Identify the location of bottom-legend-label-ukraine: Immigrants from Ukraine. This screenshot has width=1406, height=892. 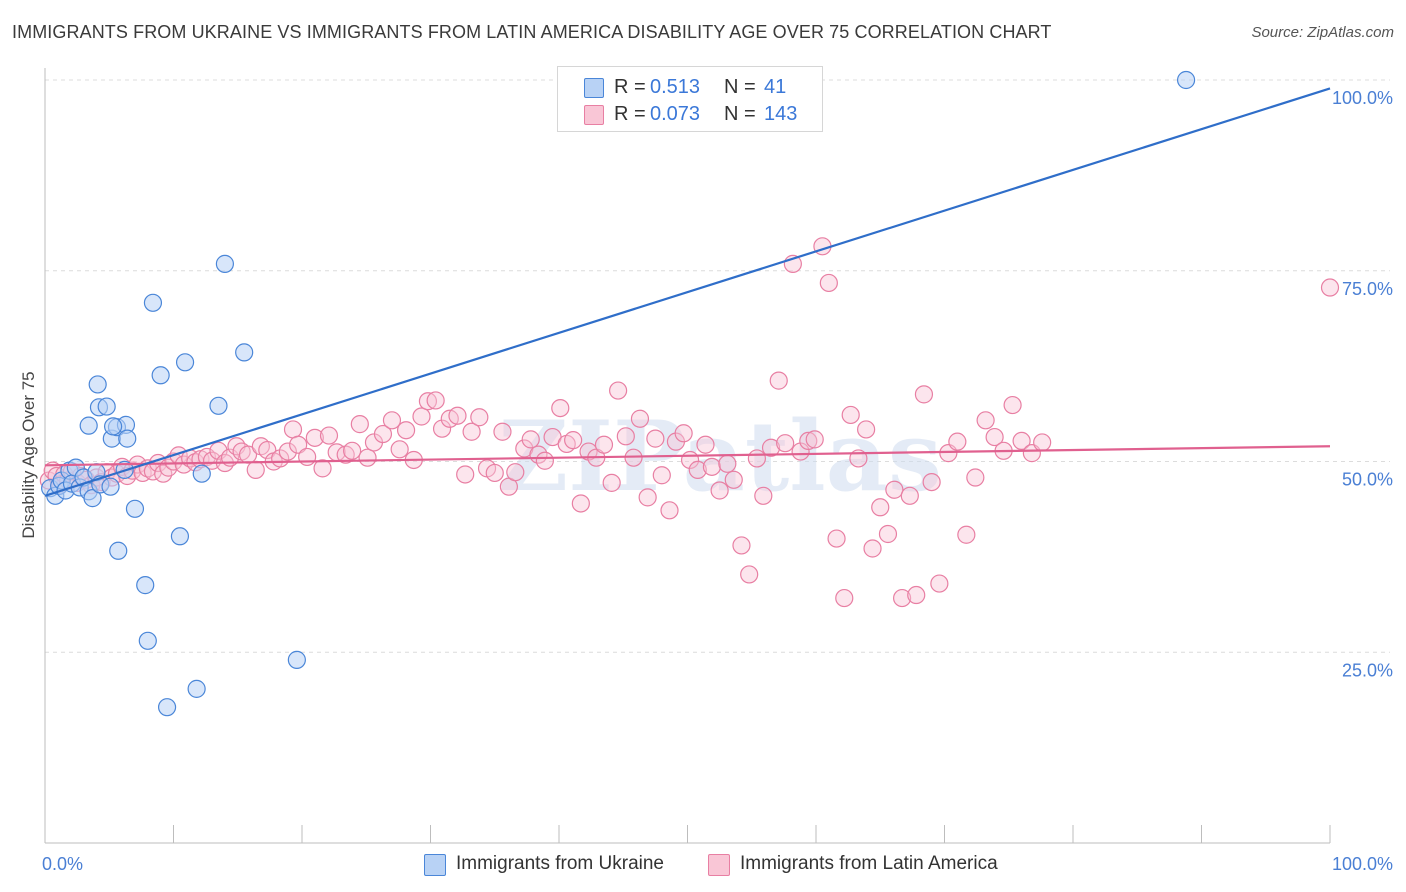
(560, 863).